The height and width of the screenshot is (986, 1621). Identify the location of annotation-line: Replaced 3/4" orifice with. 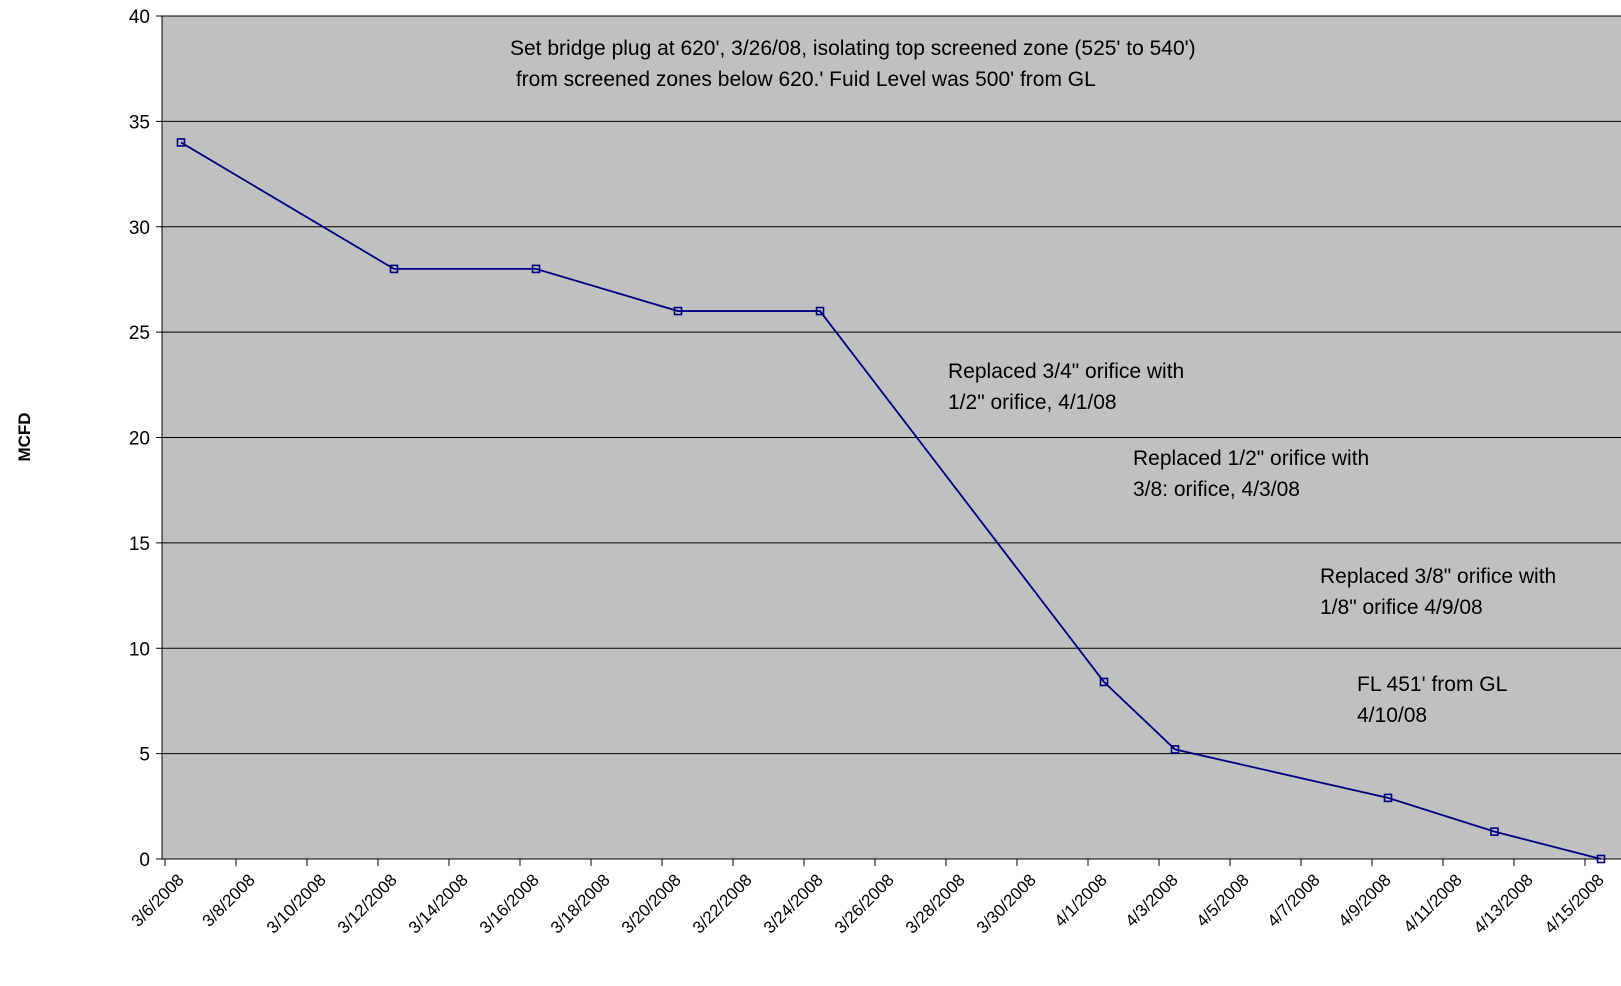
(1066, 371).